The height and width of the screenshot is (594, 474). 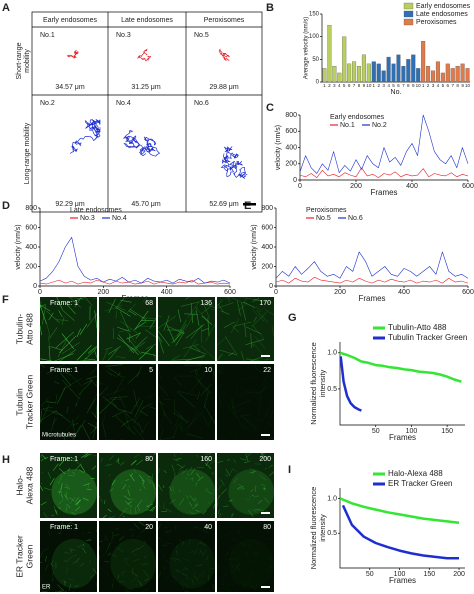 I want to click on x-tick-label: 150, so click(x=447, y=431).